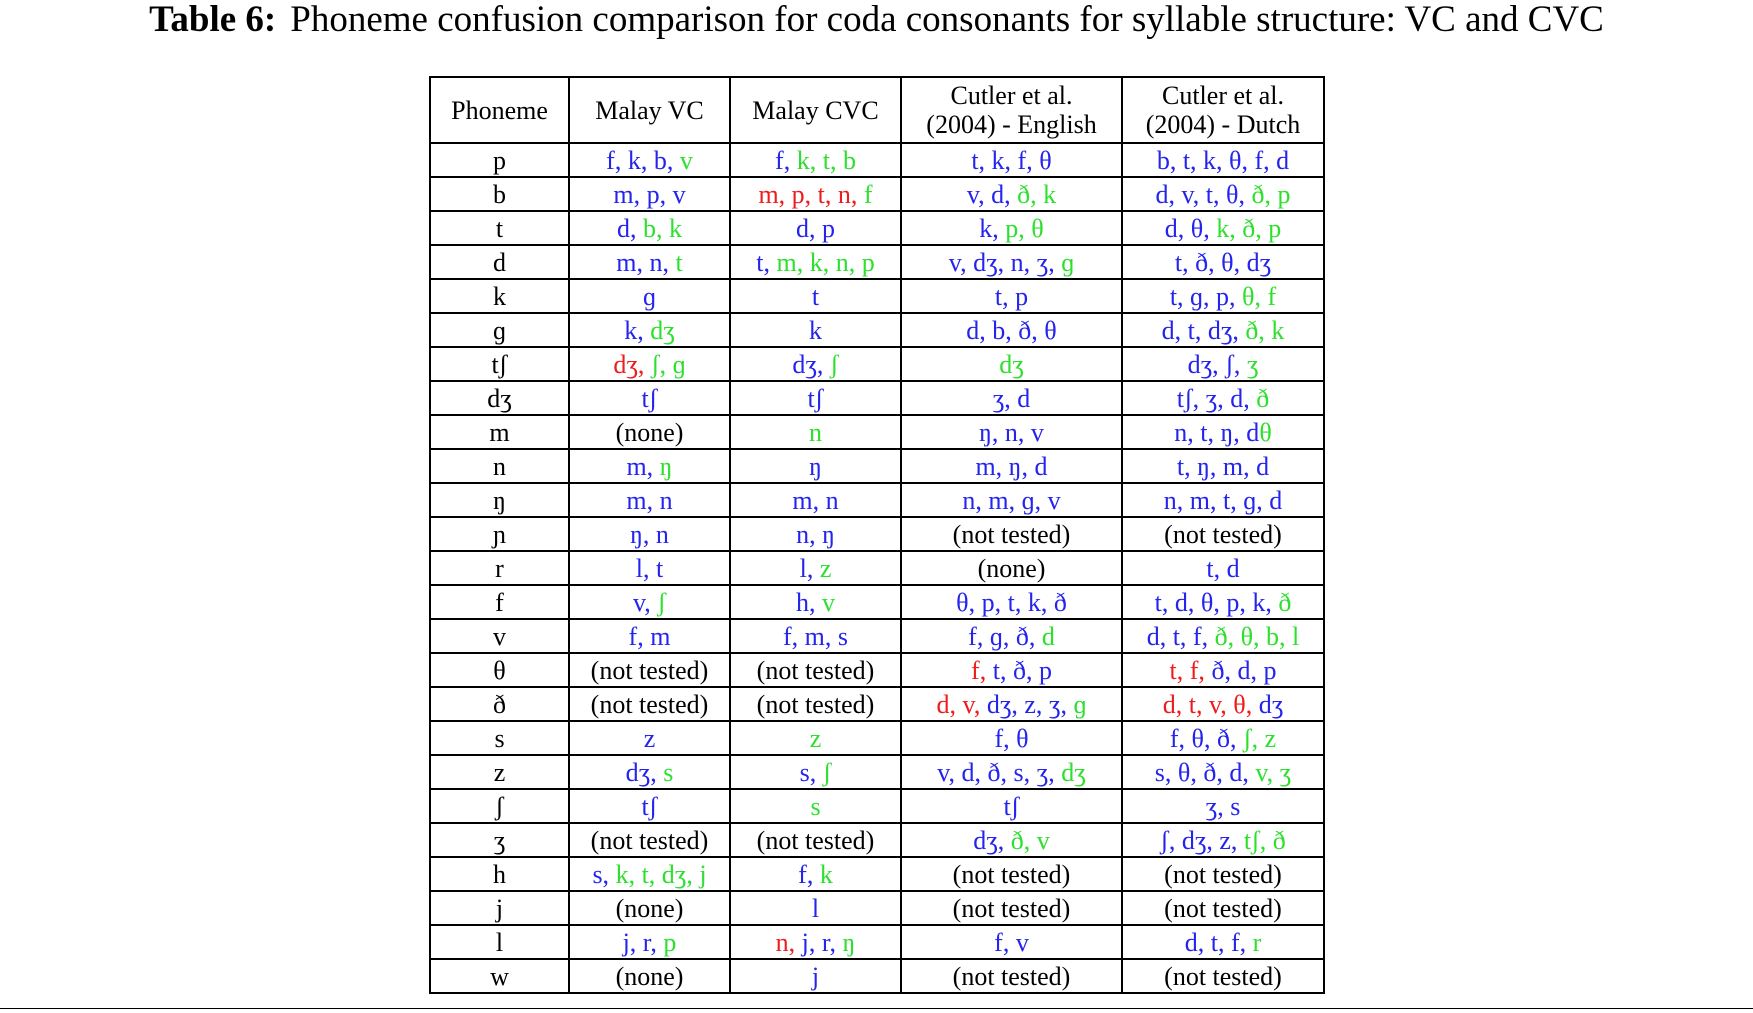  I want to click on confusion-token: z, so click(815, 738).